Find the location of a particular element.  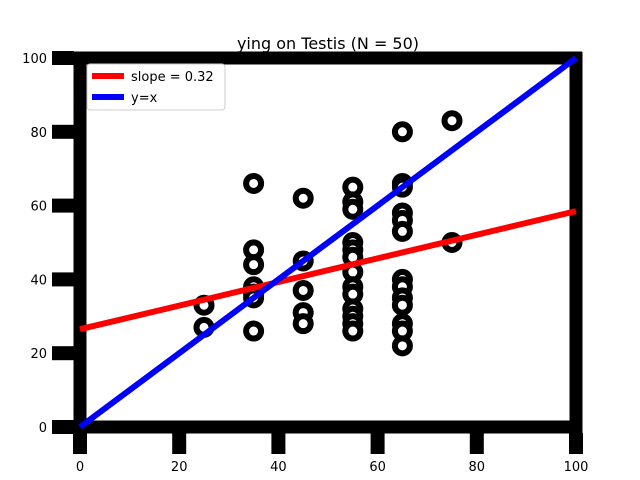

legend: slope = 0.32 y=x is located at coordinates (156, 87).